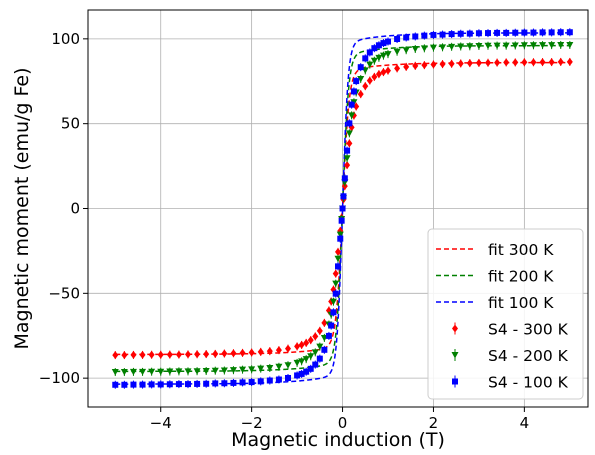  What do you see at coordinates (252, 423) in the screenshot?
I see `x-tick-label: −2` at bounding box center [252, 423].